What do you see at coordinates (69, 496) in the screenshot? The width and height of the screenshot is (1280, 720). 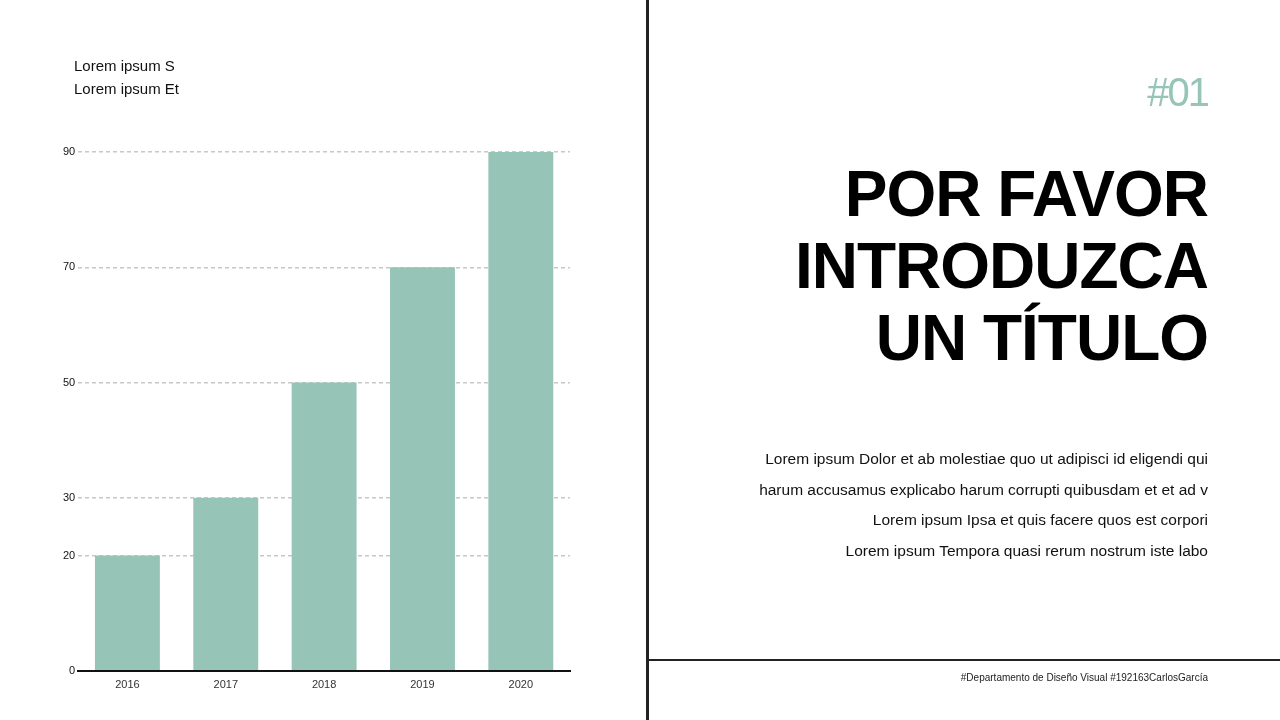 I see `y-tick-label: 30` at bounding box center [69, 496].